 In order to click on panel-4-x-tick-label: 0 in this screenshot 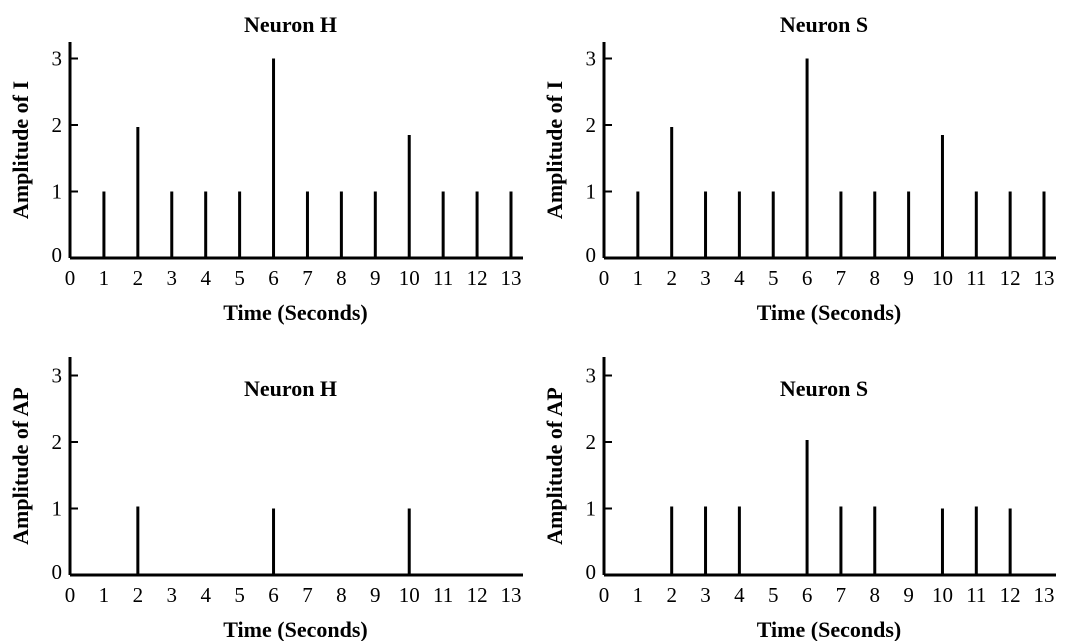, I will do `click(604, 595)`.